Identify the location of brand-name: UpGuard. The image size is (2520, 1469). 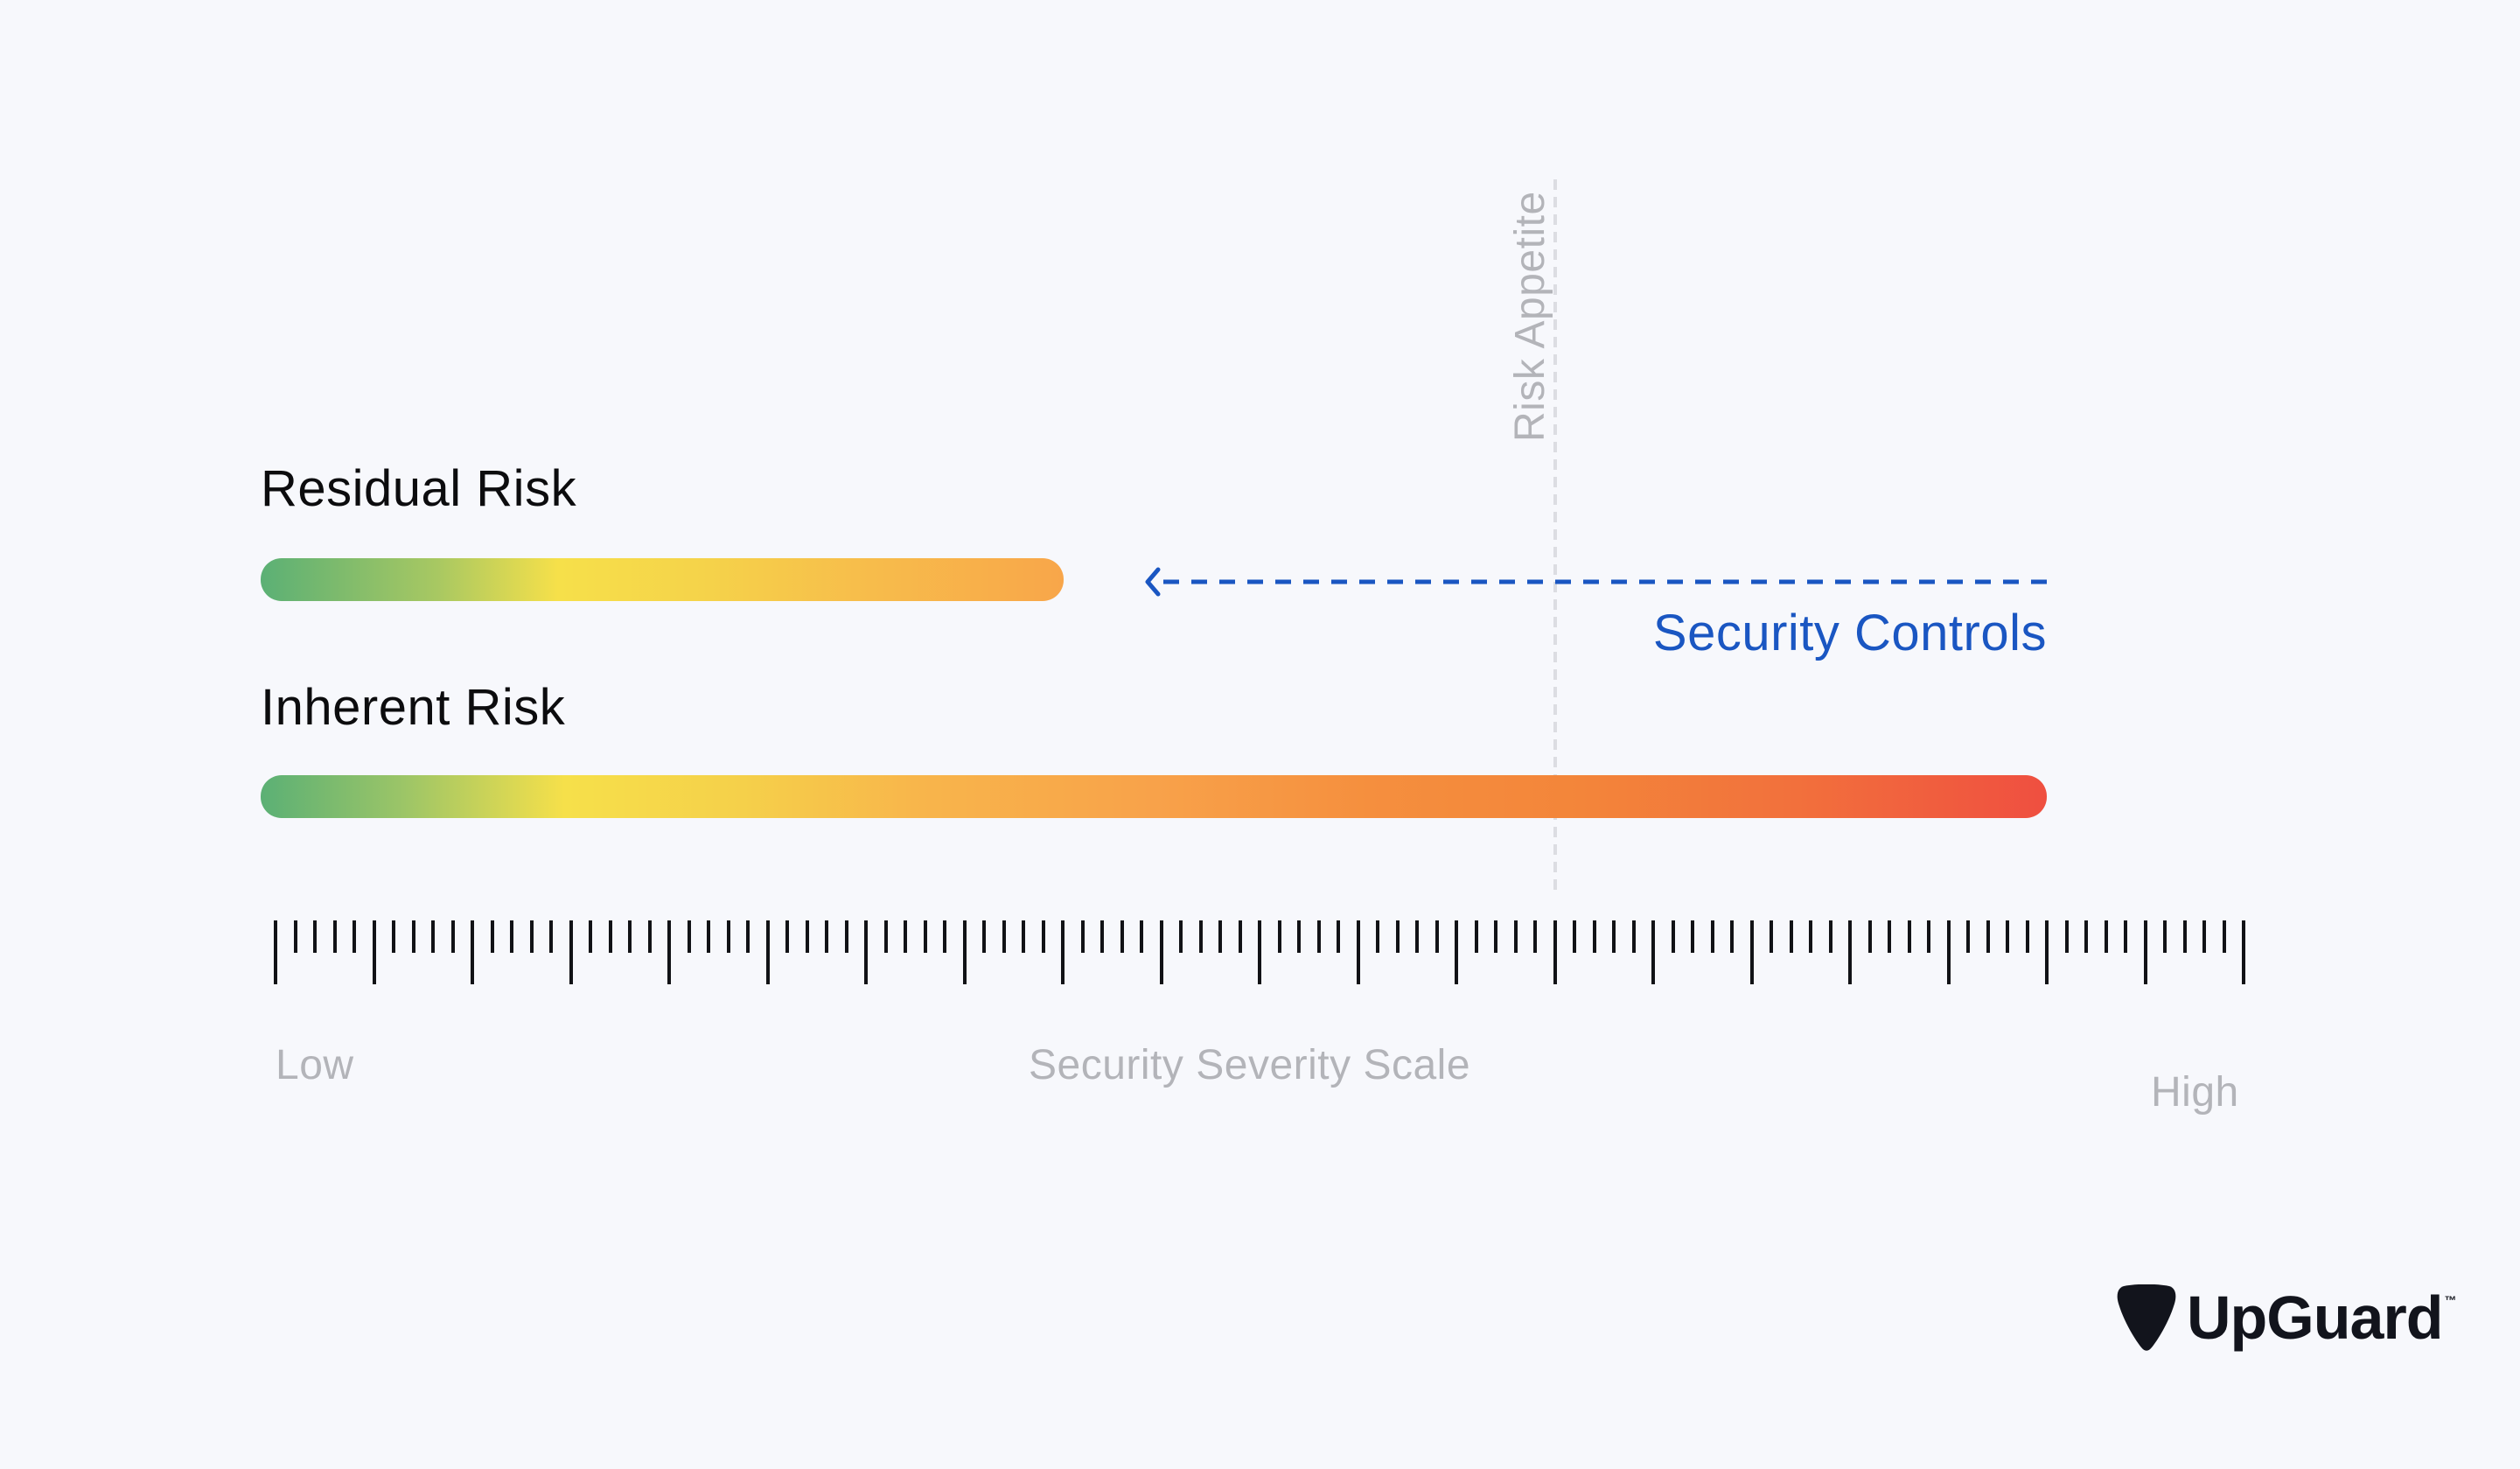
(2315, 1318).